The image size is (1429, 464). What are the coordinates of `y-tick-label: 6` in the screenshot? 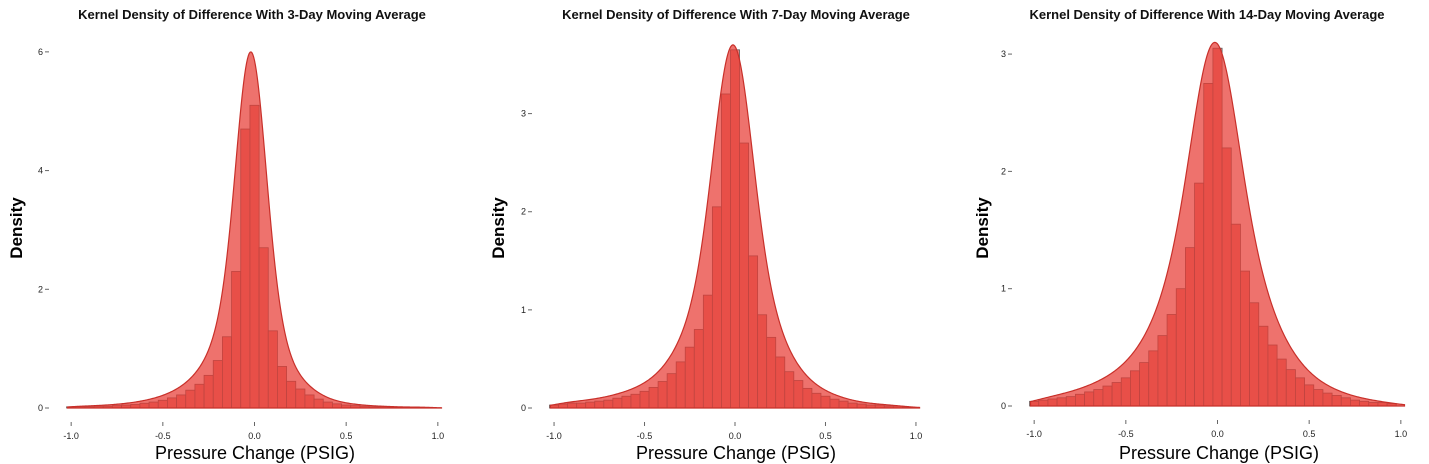 It's located at (40, 52).